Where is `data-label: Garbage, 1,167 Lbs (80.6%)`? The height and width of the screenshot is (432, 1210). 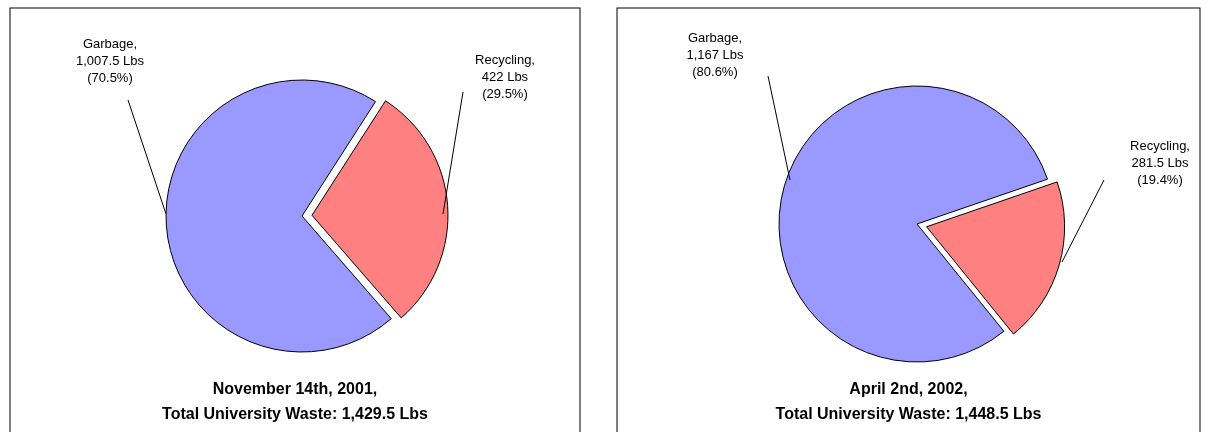
data-label: Garbage, 1,167 Lbs (80.6%) is located at coordinates (715, 54).